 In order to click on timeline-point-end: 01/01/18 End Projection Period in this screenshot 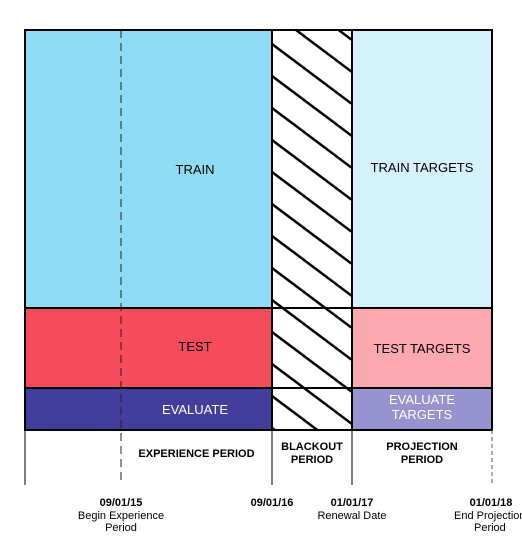, I will do `click(482, 516)`.